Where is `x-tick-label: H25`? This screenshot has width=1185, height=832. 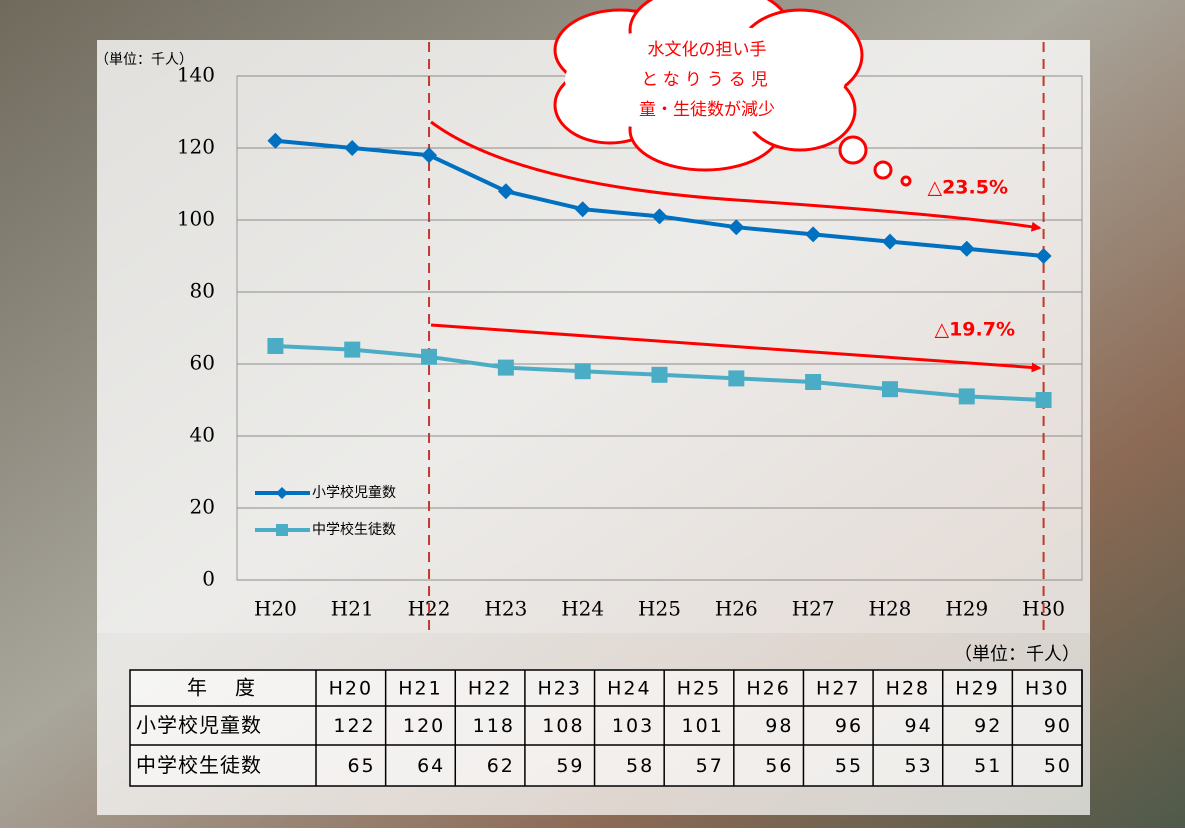 x-tick-label: H25 is located at coordinates (659, 609).